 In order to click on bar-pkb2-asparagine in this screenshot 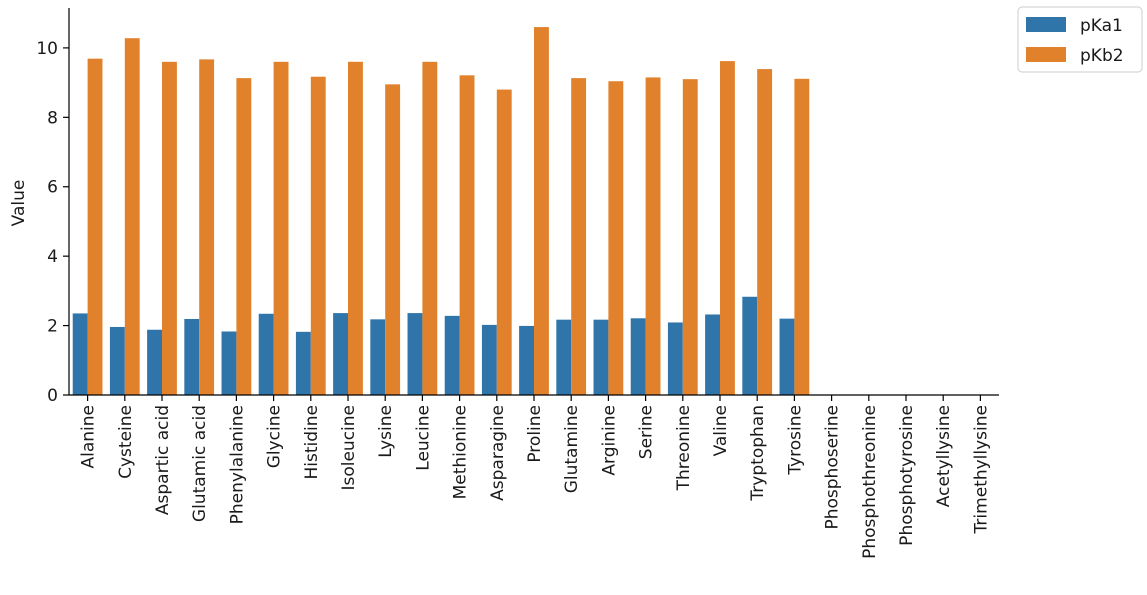, I will do `click(504, 242)`.